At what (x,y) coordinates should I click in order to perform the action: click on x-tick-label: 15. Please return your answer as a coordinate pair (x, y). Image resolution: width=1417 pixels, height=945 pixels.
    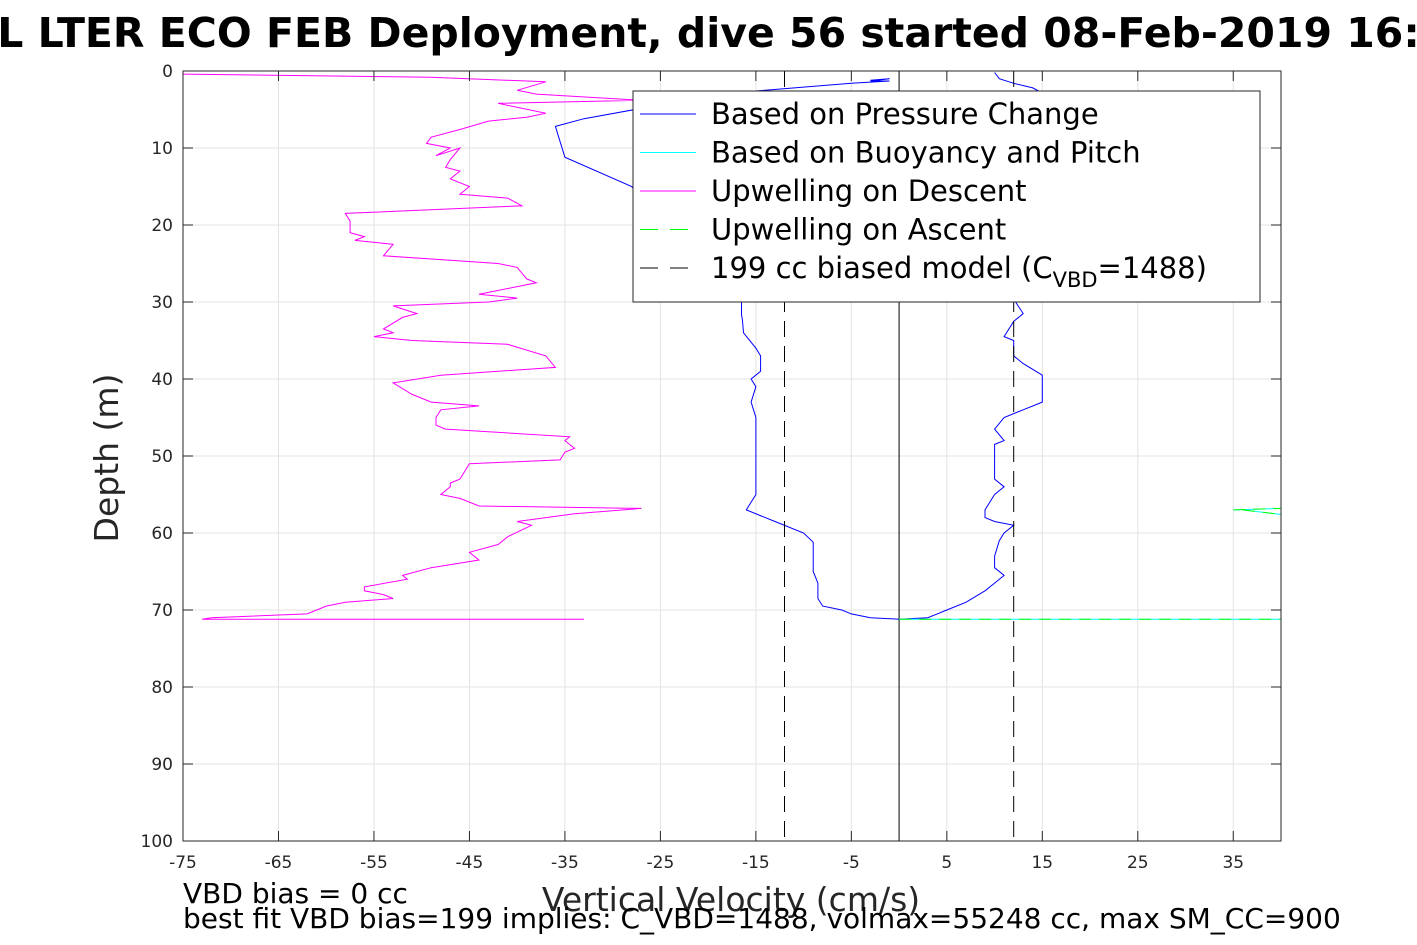
    Looking at the image, I should click on (1042, 863).